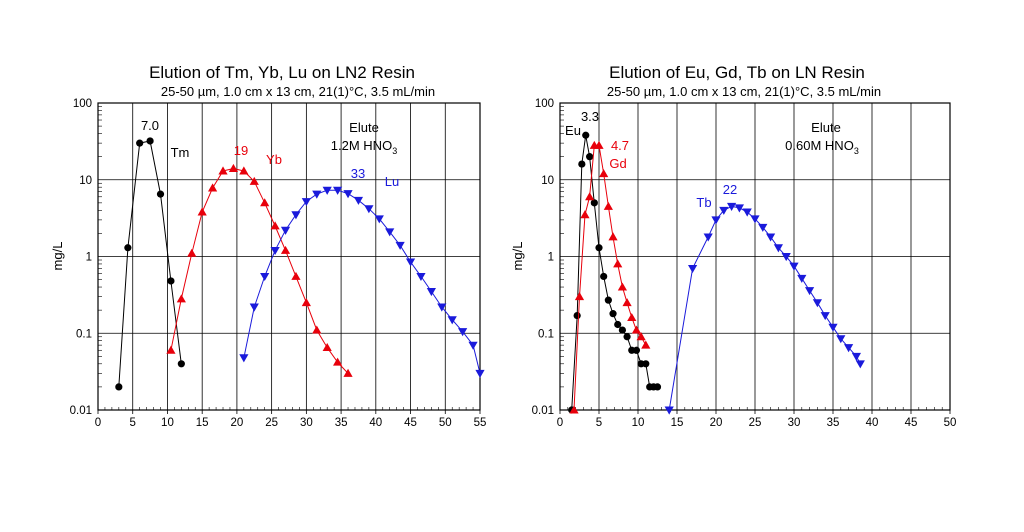 The width and height of the screenshot is (1024, 532). I want to click on x-tick-label: 35, so click(341, 423).